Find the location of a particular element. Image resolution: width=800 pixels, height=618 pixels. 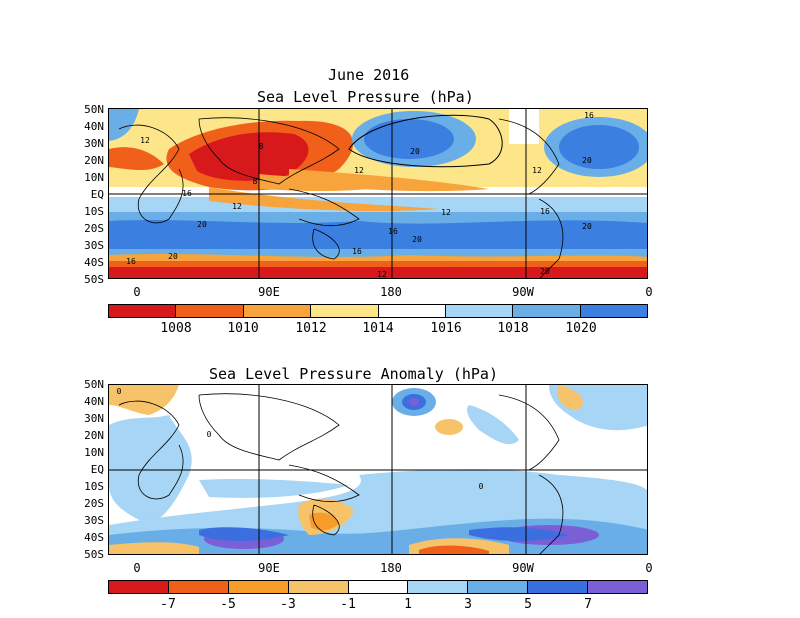

colorbar-label: 1 is located at coordinates (408, 604).